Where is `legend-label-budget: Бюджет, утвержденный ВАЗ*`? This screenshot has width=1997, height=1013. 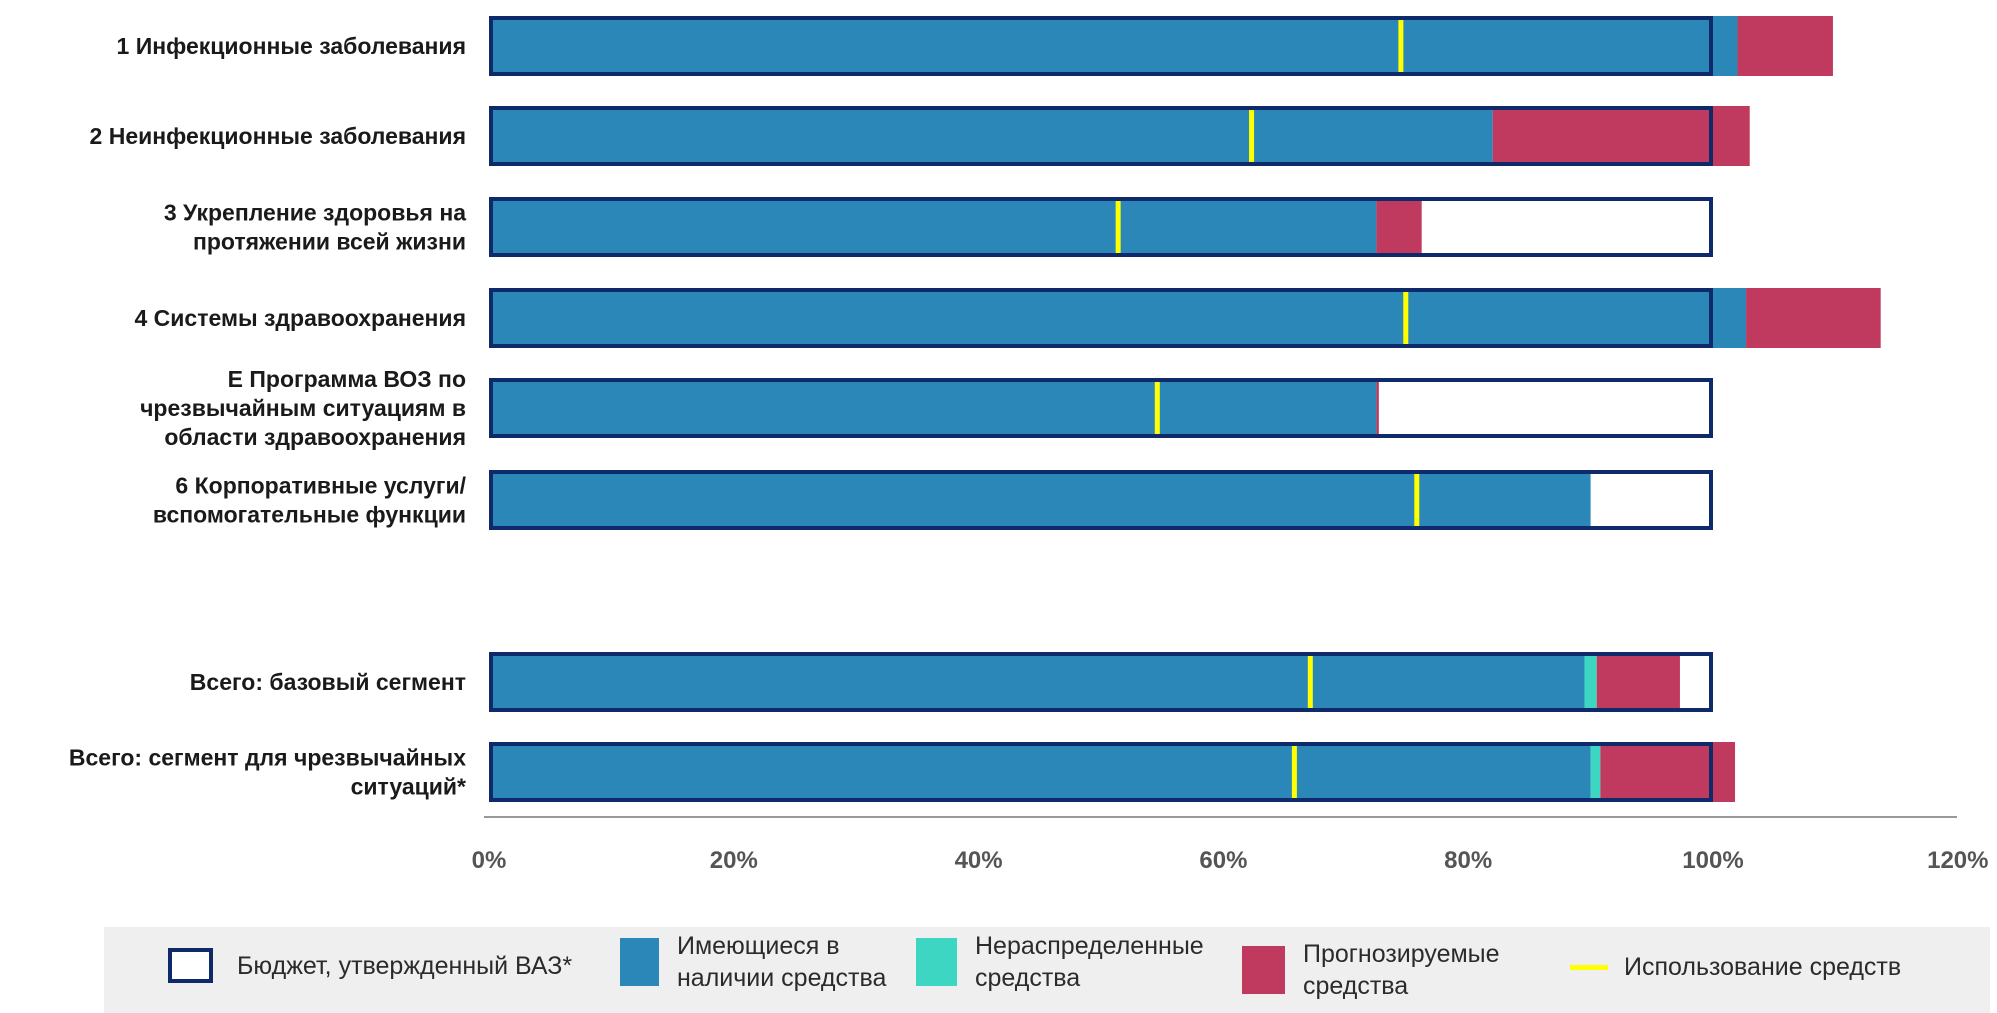
legend-label-budget: Бюджет, утвержденный ВАЗ* is located at coordinates (405, 965).